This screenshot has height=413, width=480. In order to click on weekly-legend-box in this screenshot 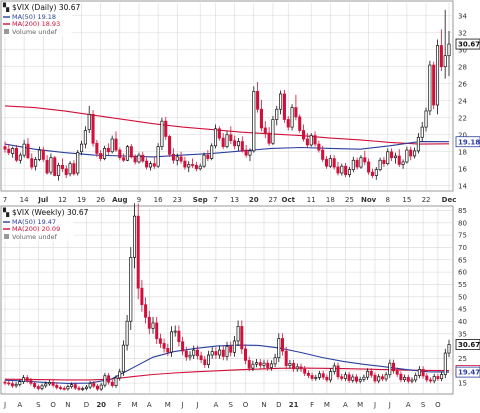, I will do `click(38, 224)`.